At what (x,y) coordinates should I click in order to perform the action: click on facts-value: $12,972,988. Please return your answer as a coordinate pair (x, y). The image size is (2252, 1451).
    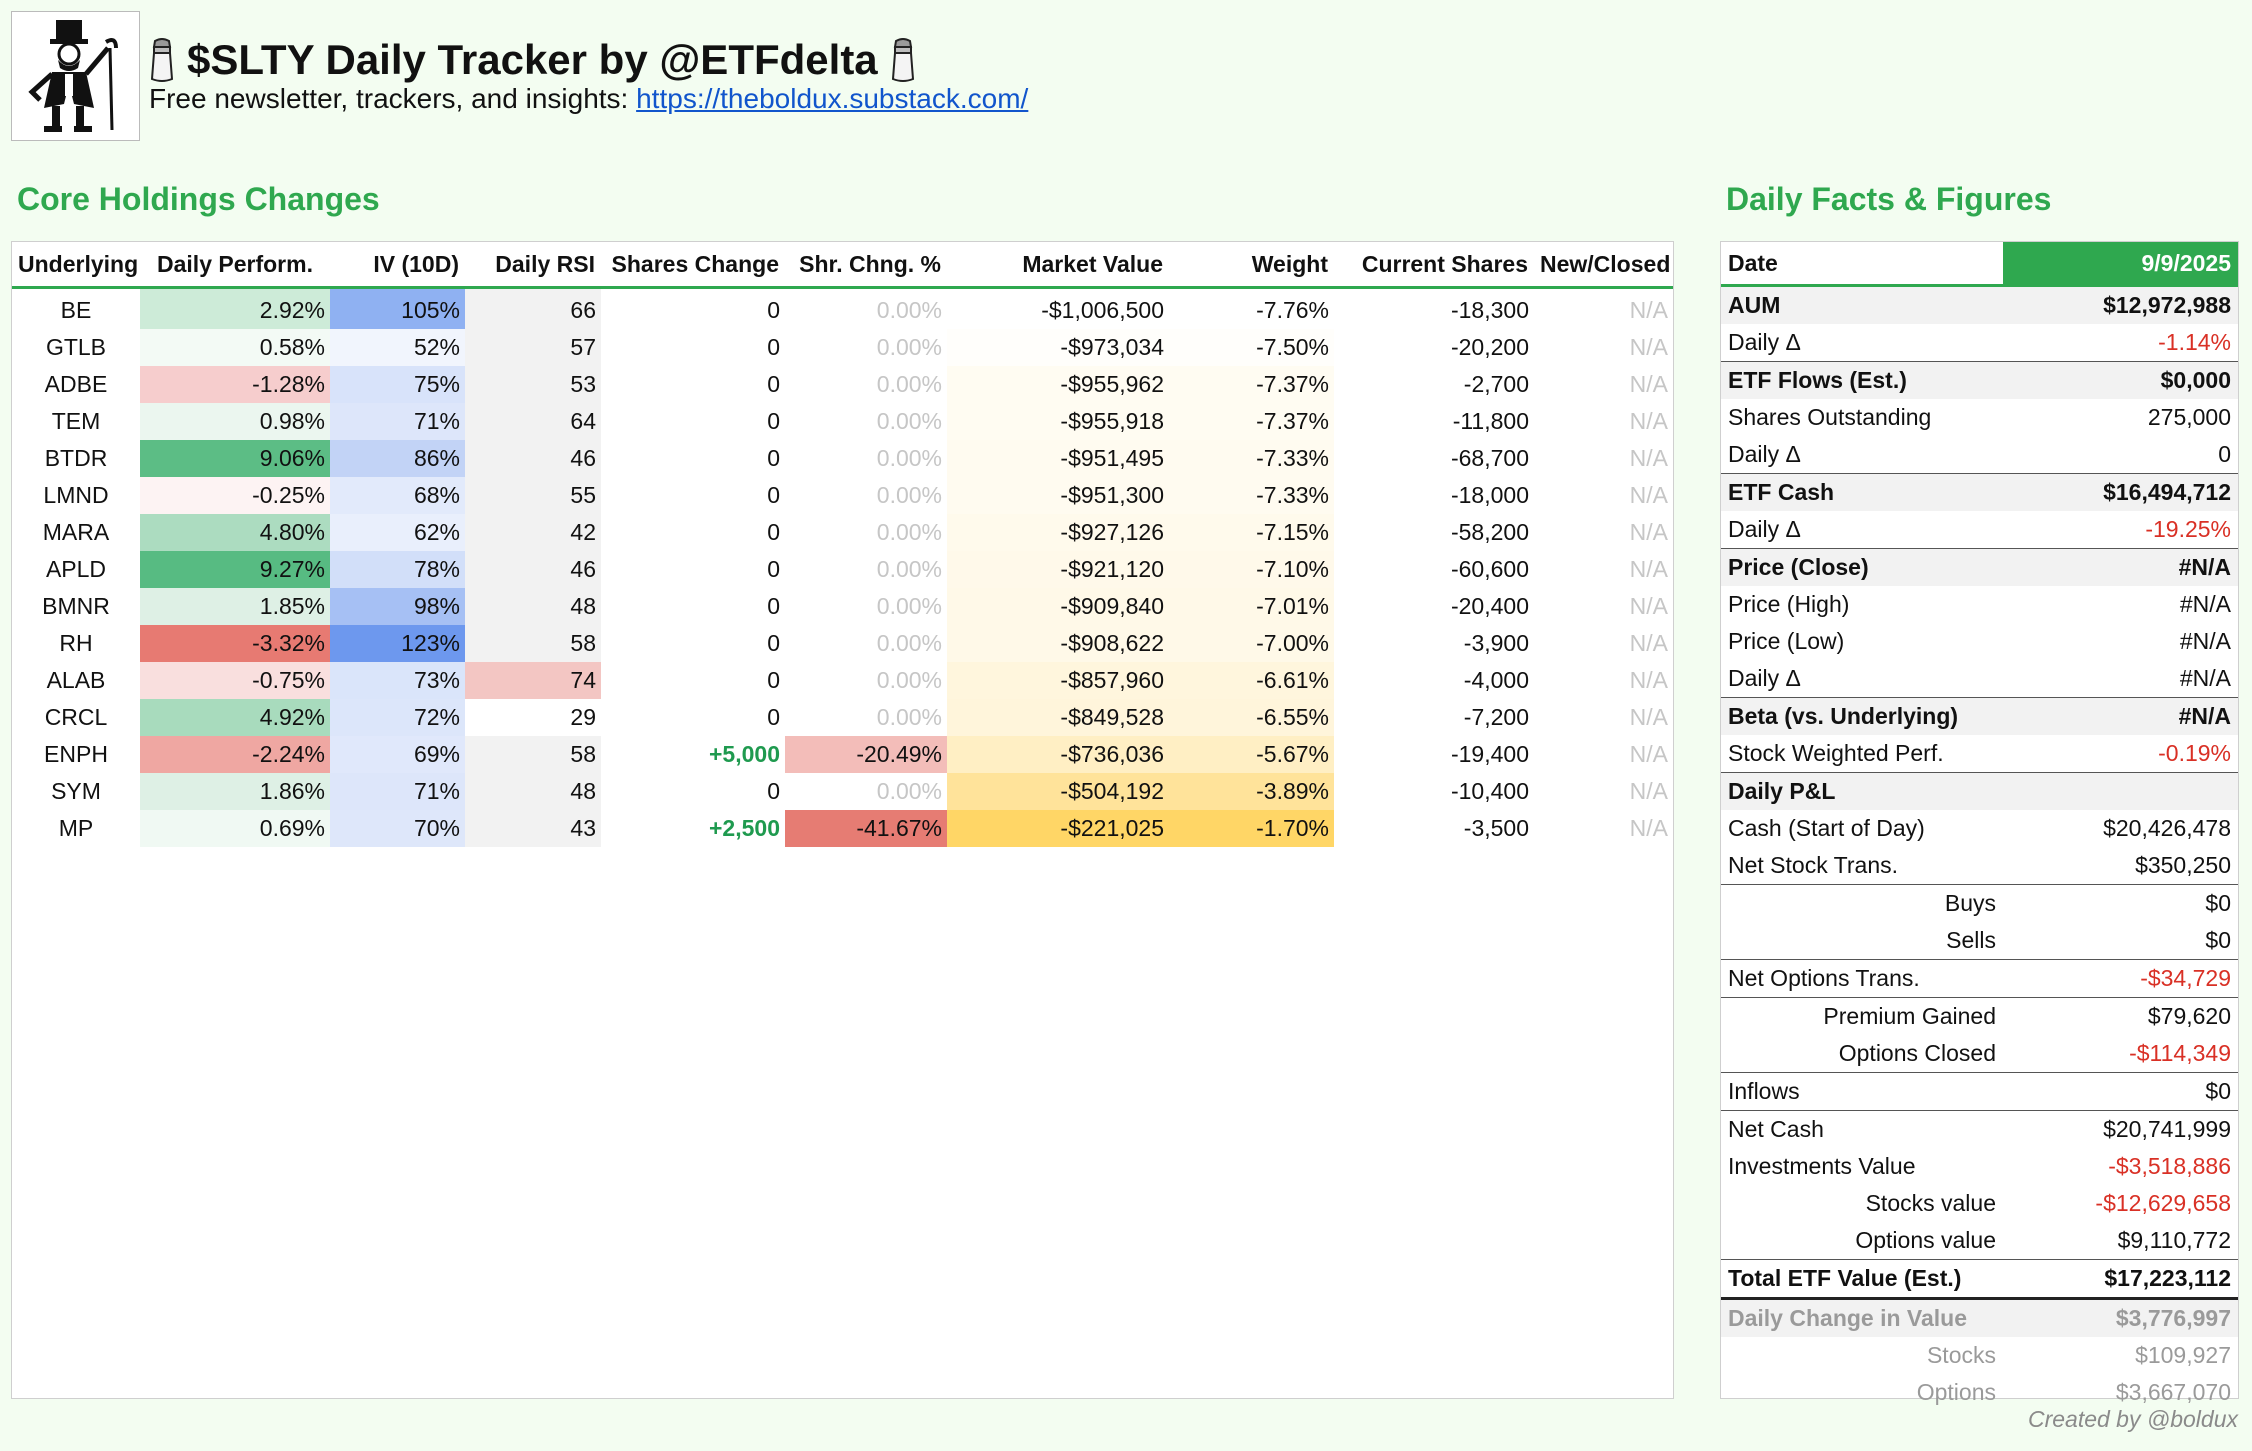
    Looking at the image, I should click on (2120, 304).